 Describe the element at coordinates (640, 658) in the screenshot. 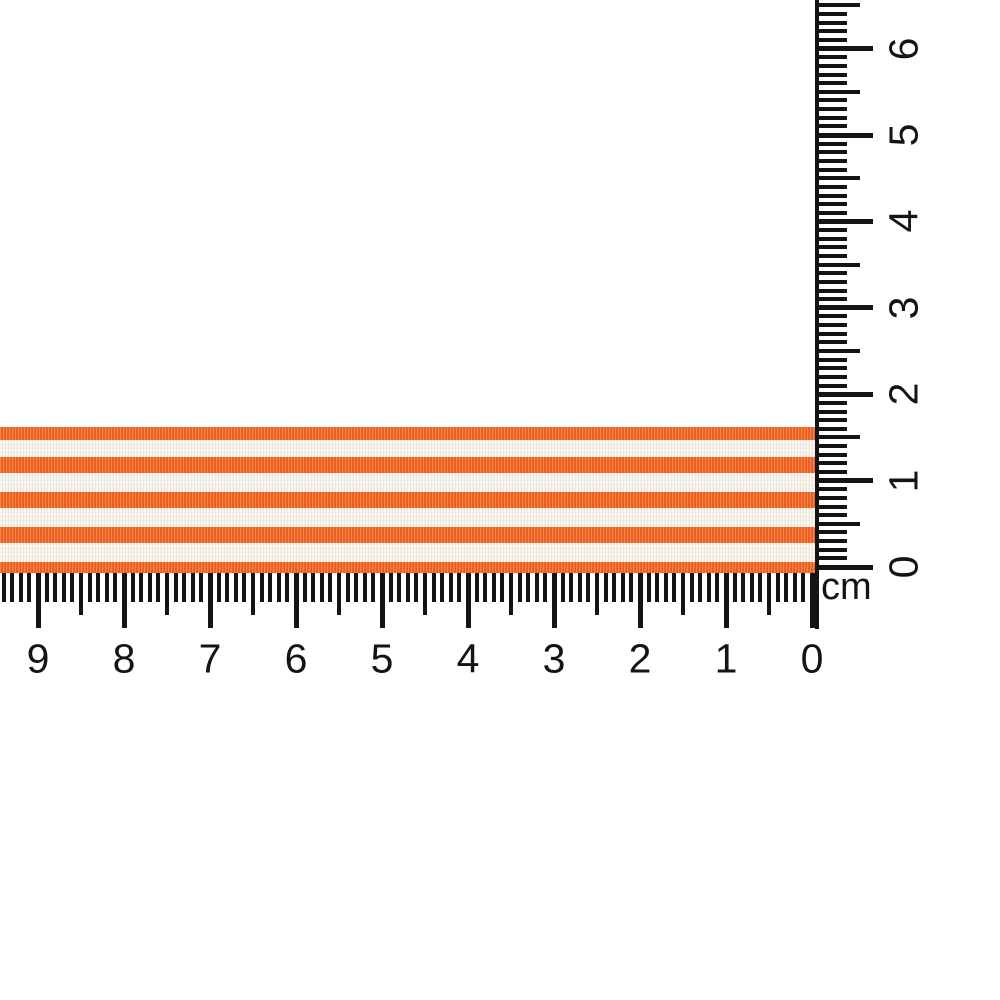

I see `ruler-number: 2` at that location.